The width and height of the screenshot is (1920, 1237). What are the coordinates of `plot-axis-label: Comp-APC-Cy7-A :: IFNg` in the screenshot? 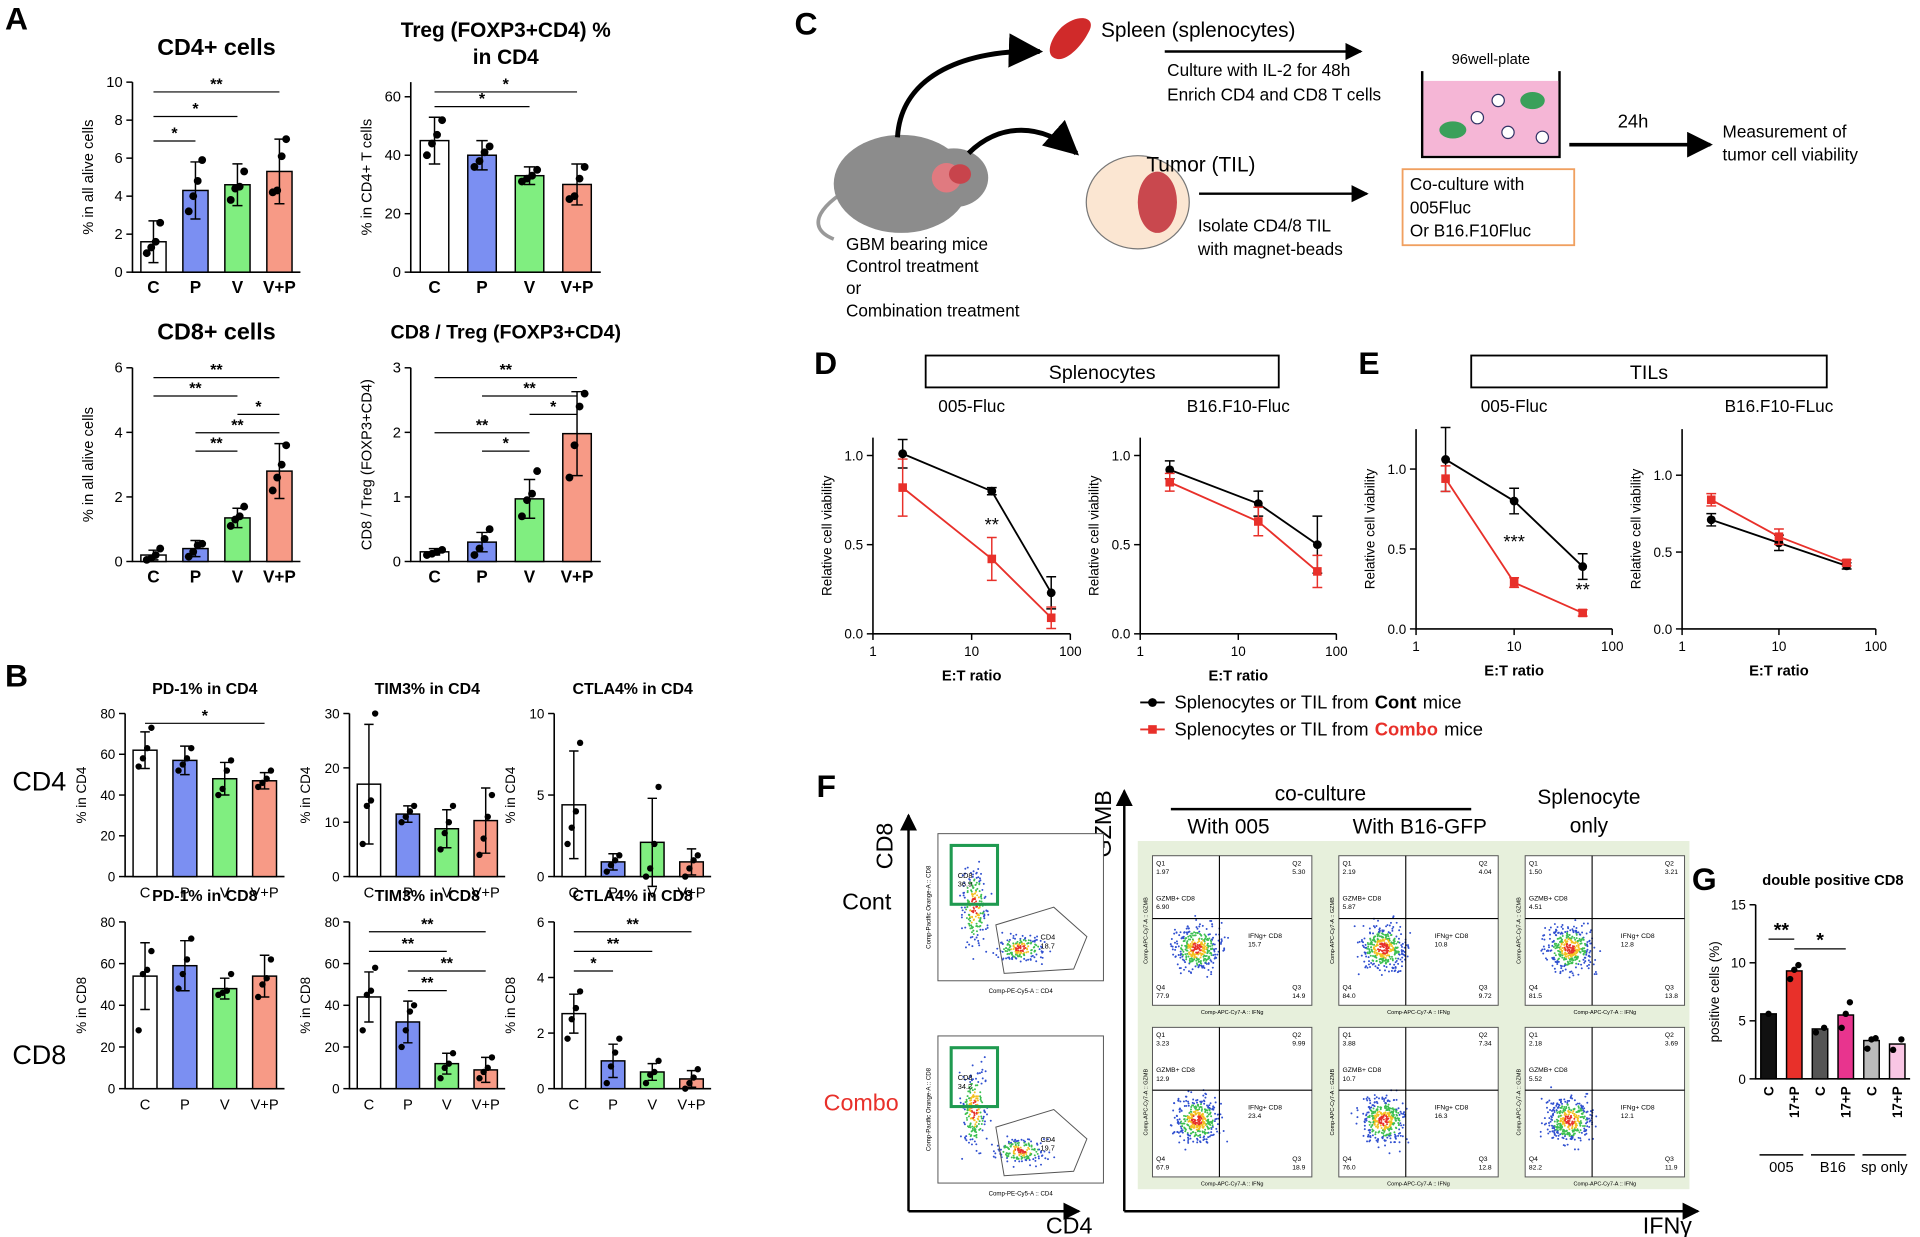 It's located at (1418, 1013).